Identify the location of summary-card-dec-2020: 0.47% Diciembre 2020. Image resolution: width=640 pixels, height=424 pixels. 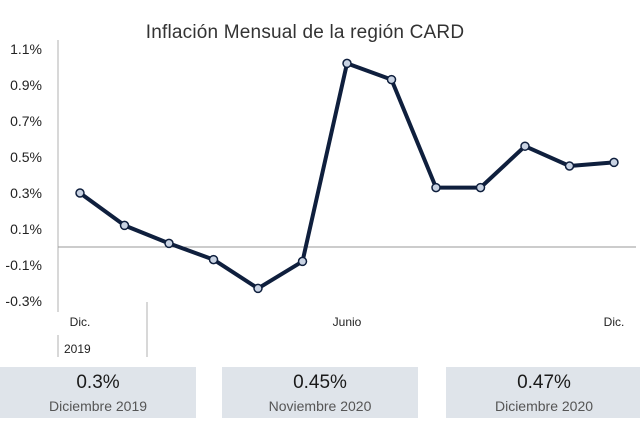
(543, 392).